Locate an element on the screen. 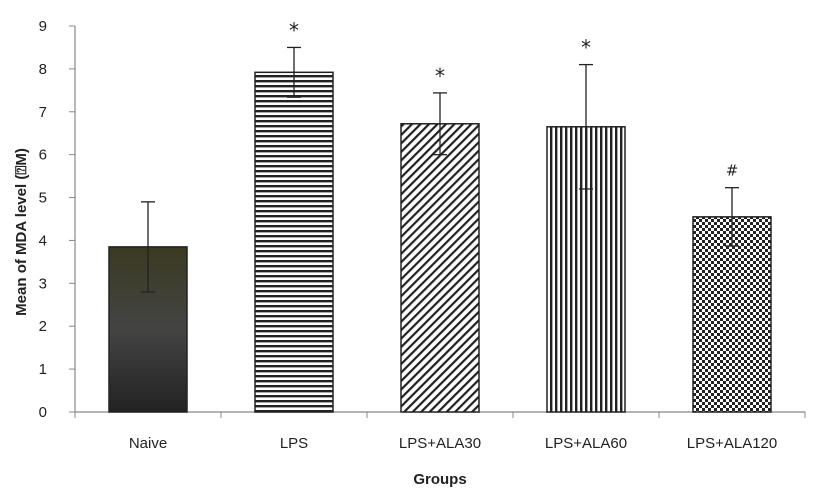 Image resolution: width=813 pixels, height=490 pixels. y-tick-label: 4 is located at coordinates (43, 240).